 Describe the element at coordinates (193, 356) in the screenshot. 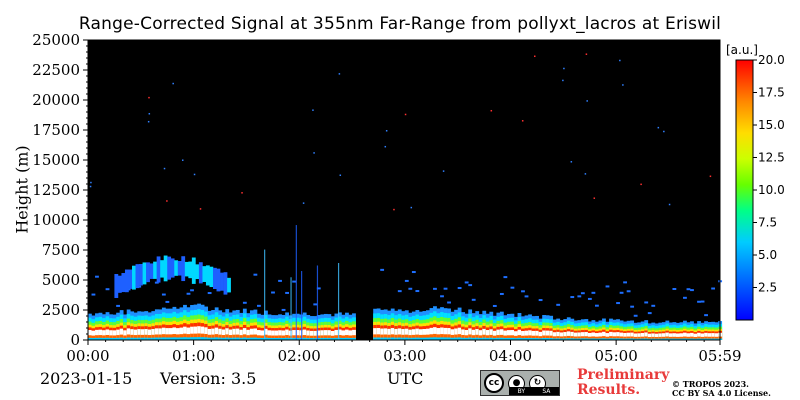

I see `x-tick-label: 01:00` at that location.